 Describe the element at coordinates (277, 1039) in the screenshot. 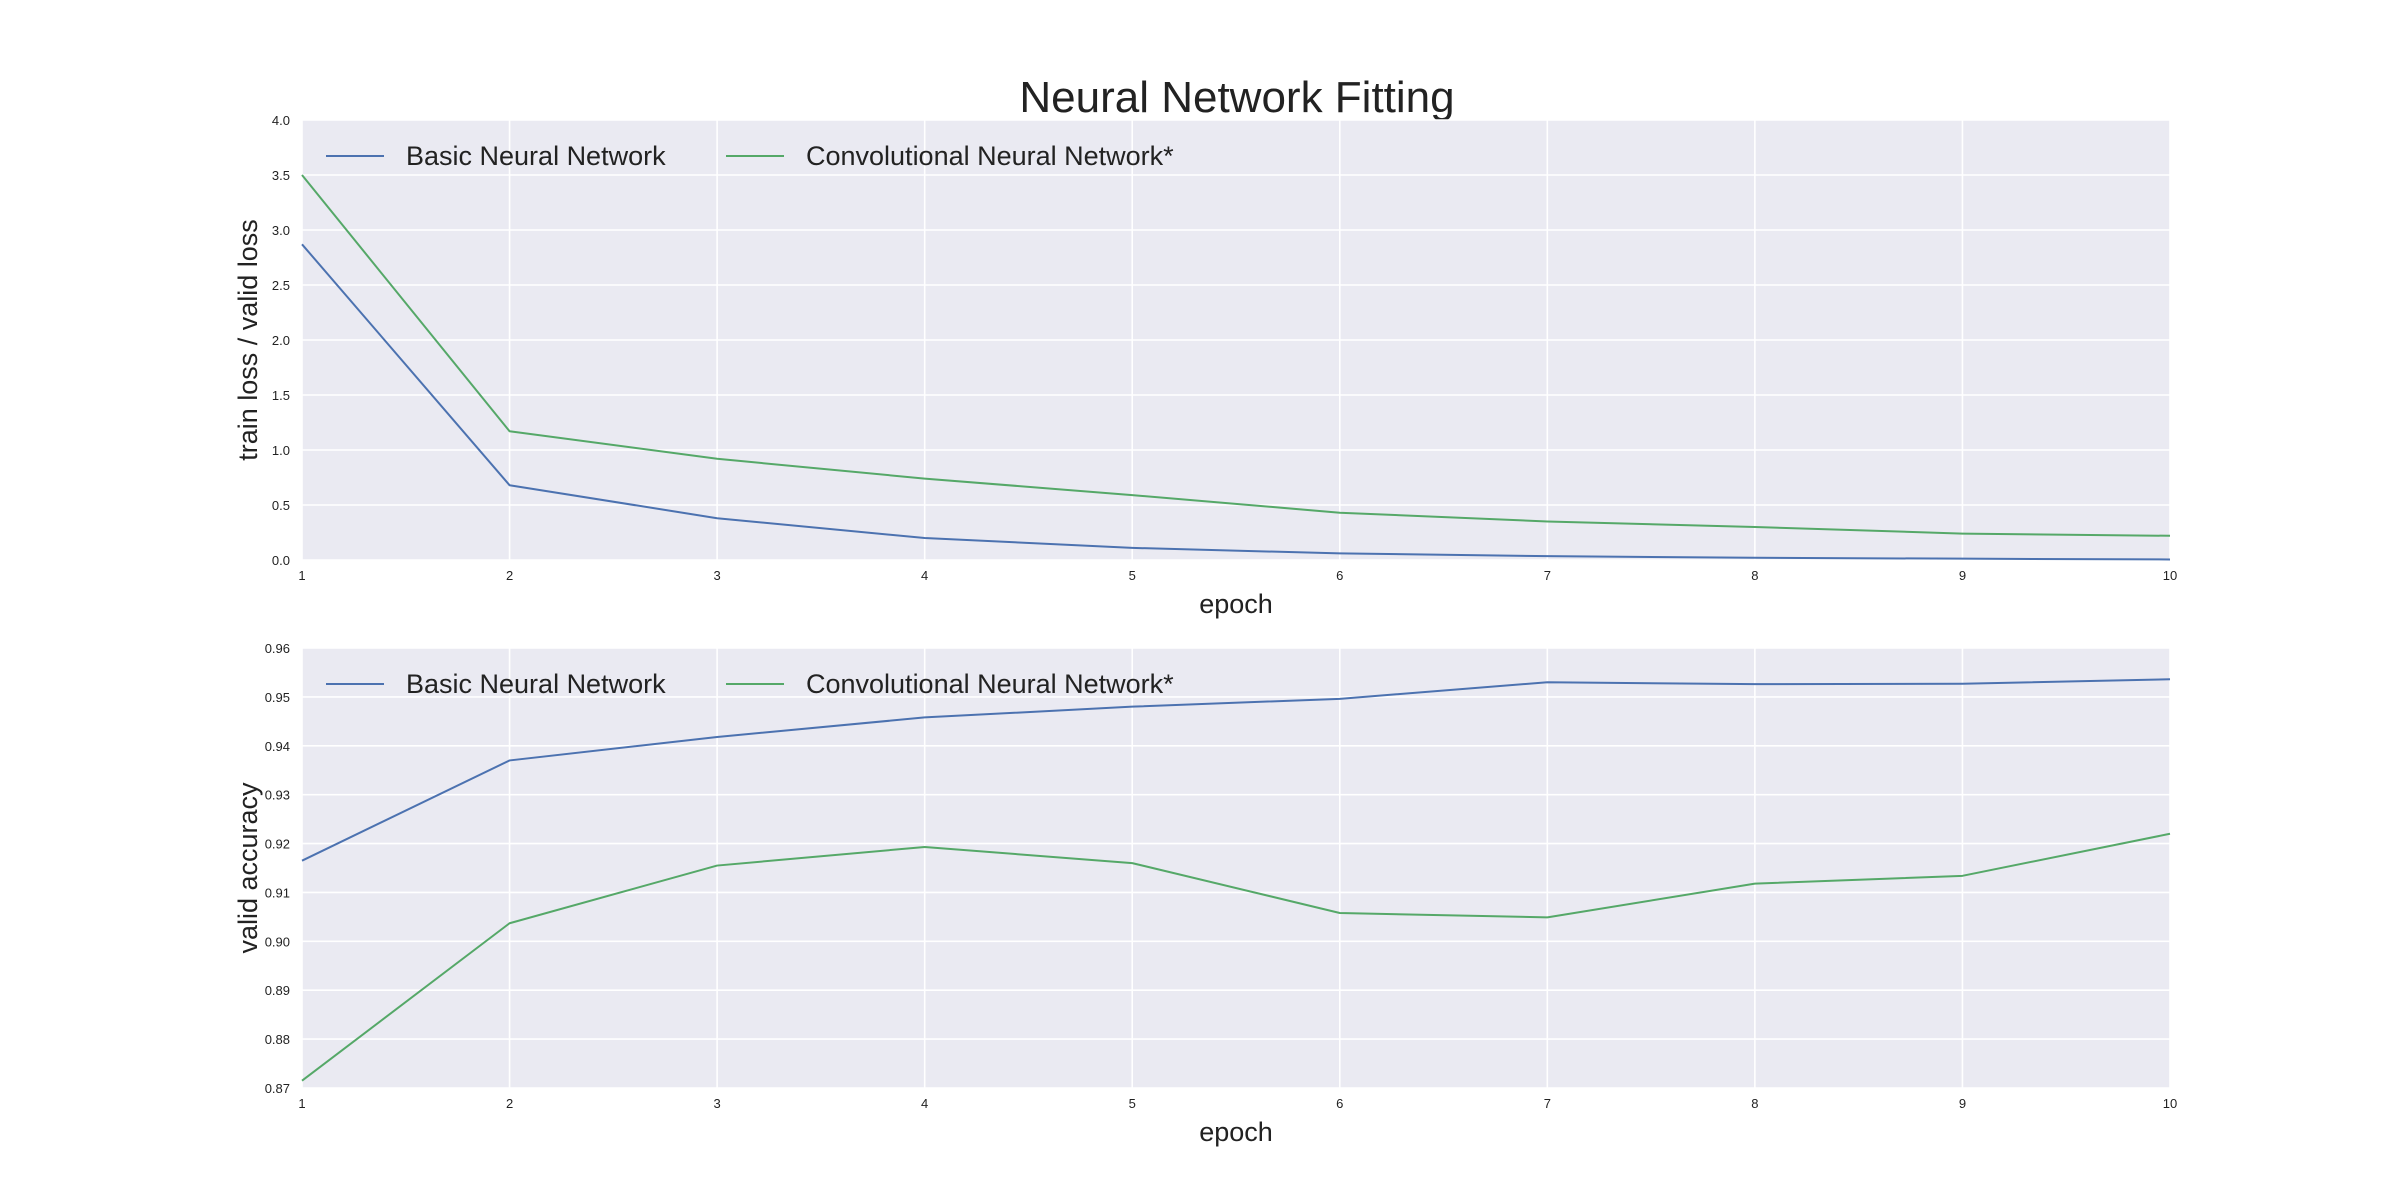

I see `y-tick-label: 0.88` at that location.